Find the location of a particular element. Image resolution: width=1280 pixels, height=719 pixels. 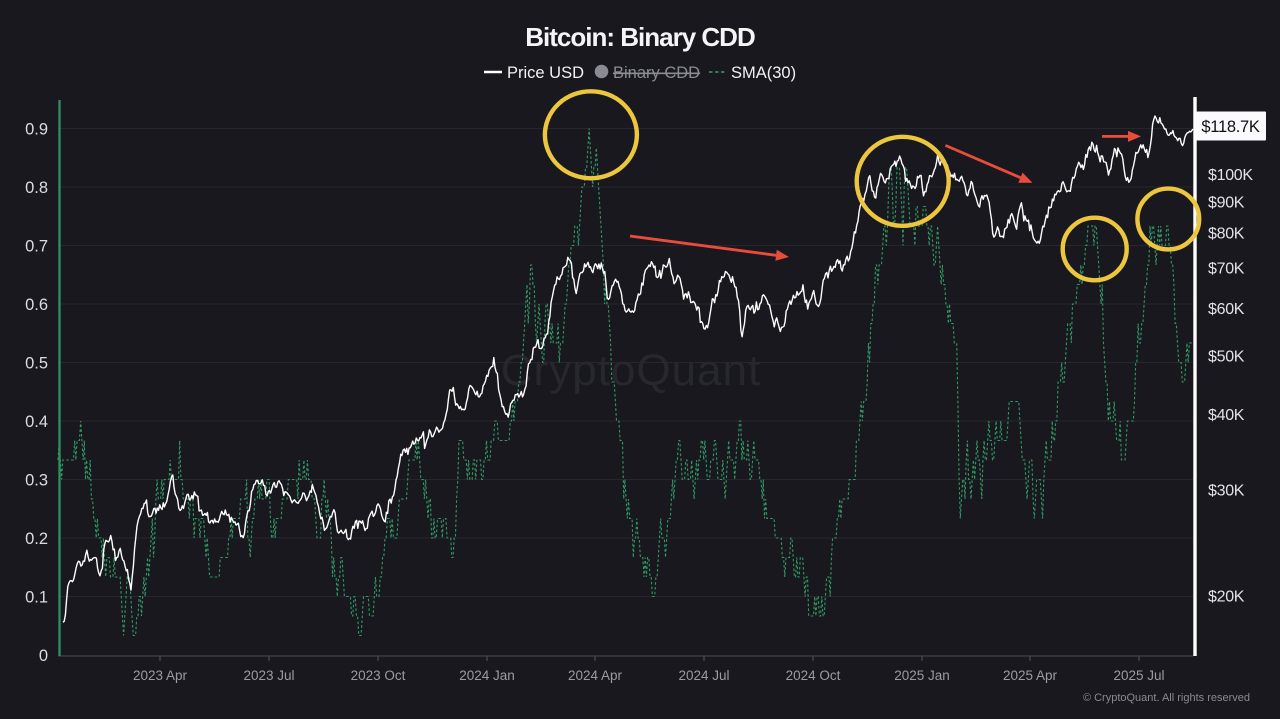

svg-text: SMA(30) is located at coordinates (763, 73).